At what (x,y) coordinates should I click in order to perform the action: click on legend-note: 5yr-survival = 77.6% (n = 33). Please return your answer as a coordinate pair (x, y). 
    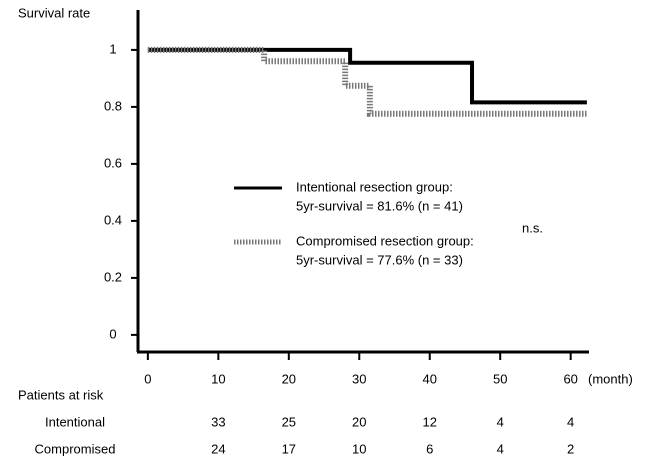
    Looking at the image, I should click on (379, 259).